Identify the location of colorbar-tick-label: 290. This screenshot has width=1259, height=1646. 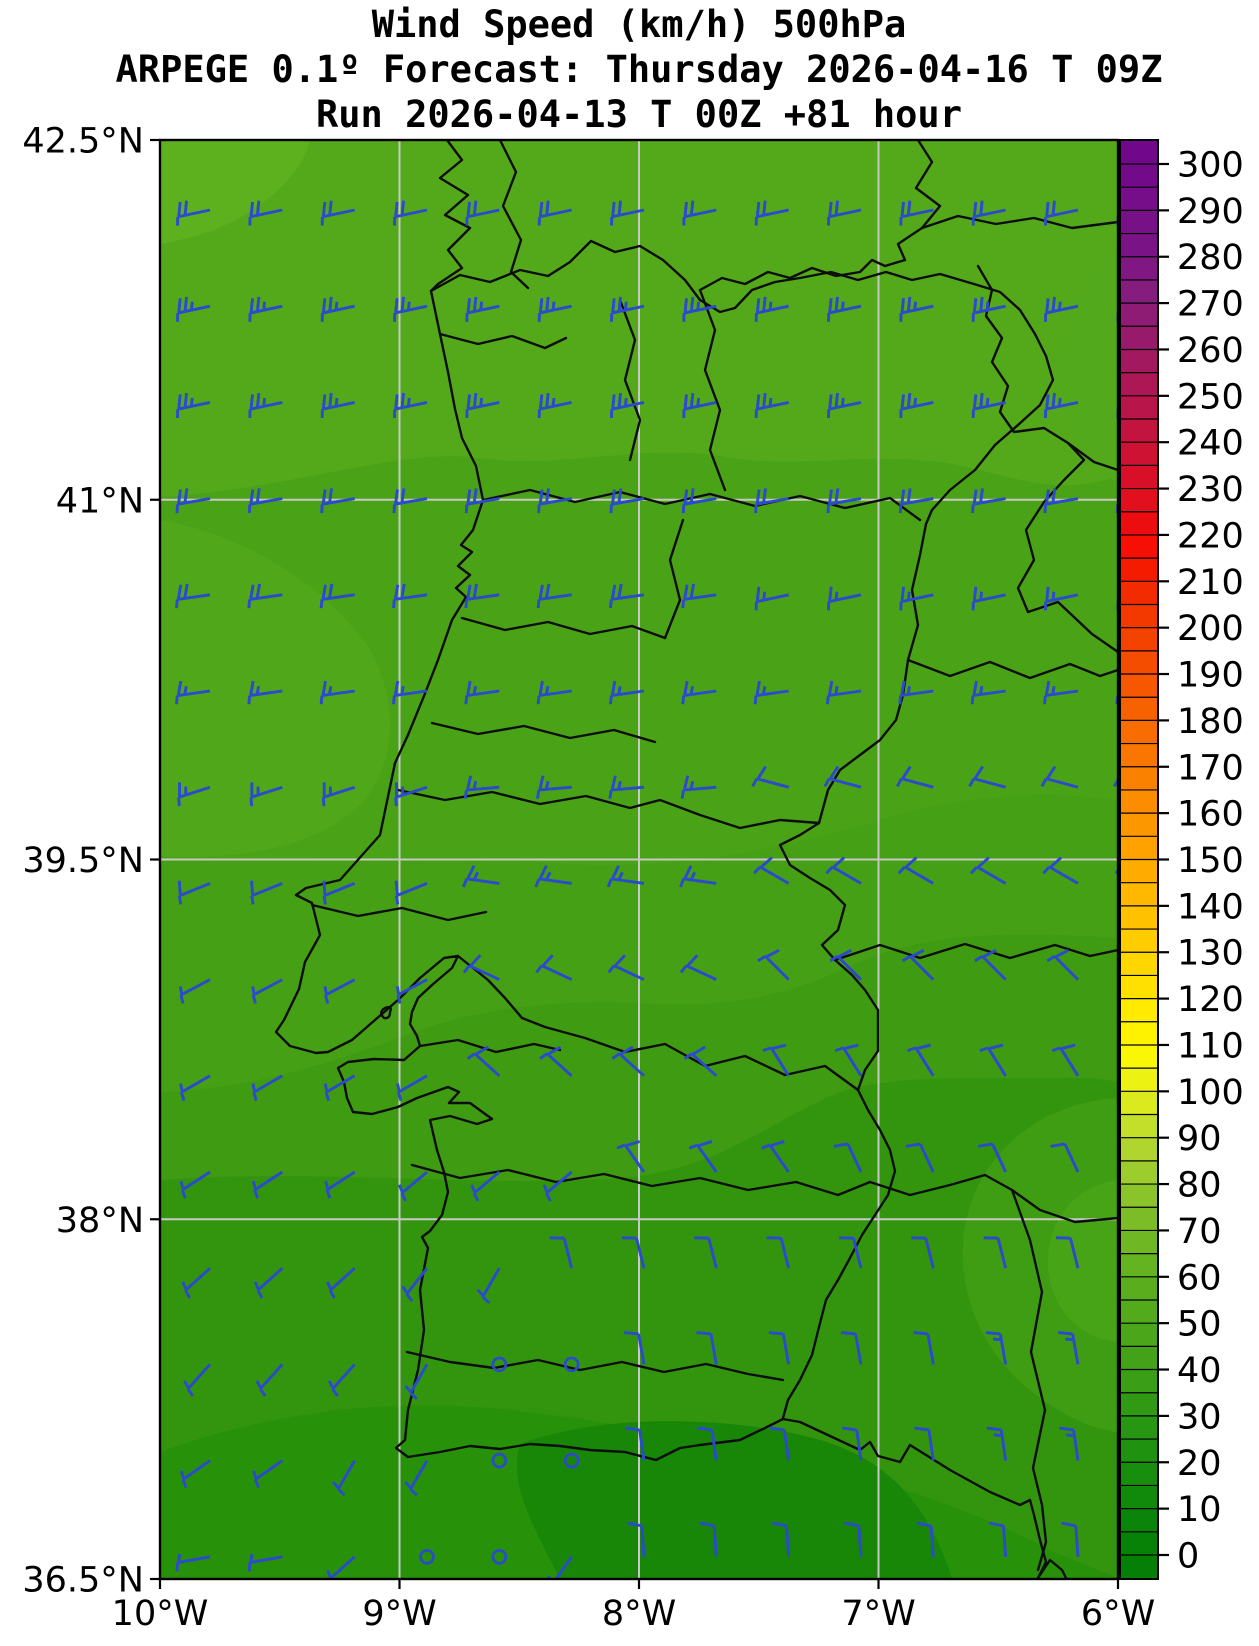
(1210, 212).